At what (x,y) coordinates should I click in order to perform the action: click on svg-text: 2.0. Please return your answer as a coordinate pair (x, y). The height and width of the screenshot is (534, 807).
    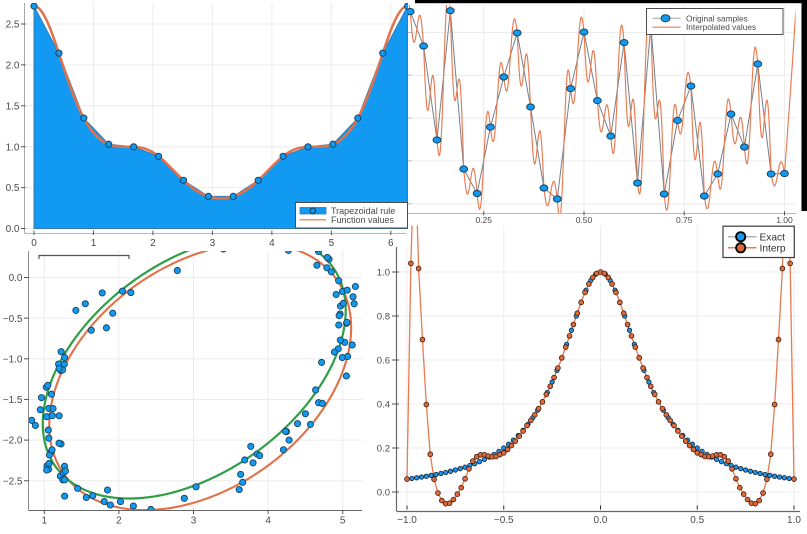
    Looking at the image, I should click on (13, 66).